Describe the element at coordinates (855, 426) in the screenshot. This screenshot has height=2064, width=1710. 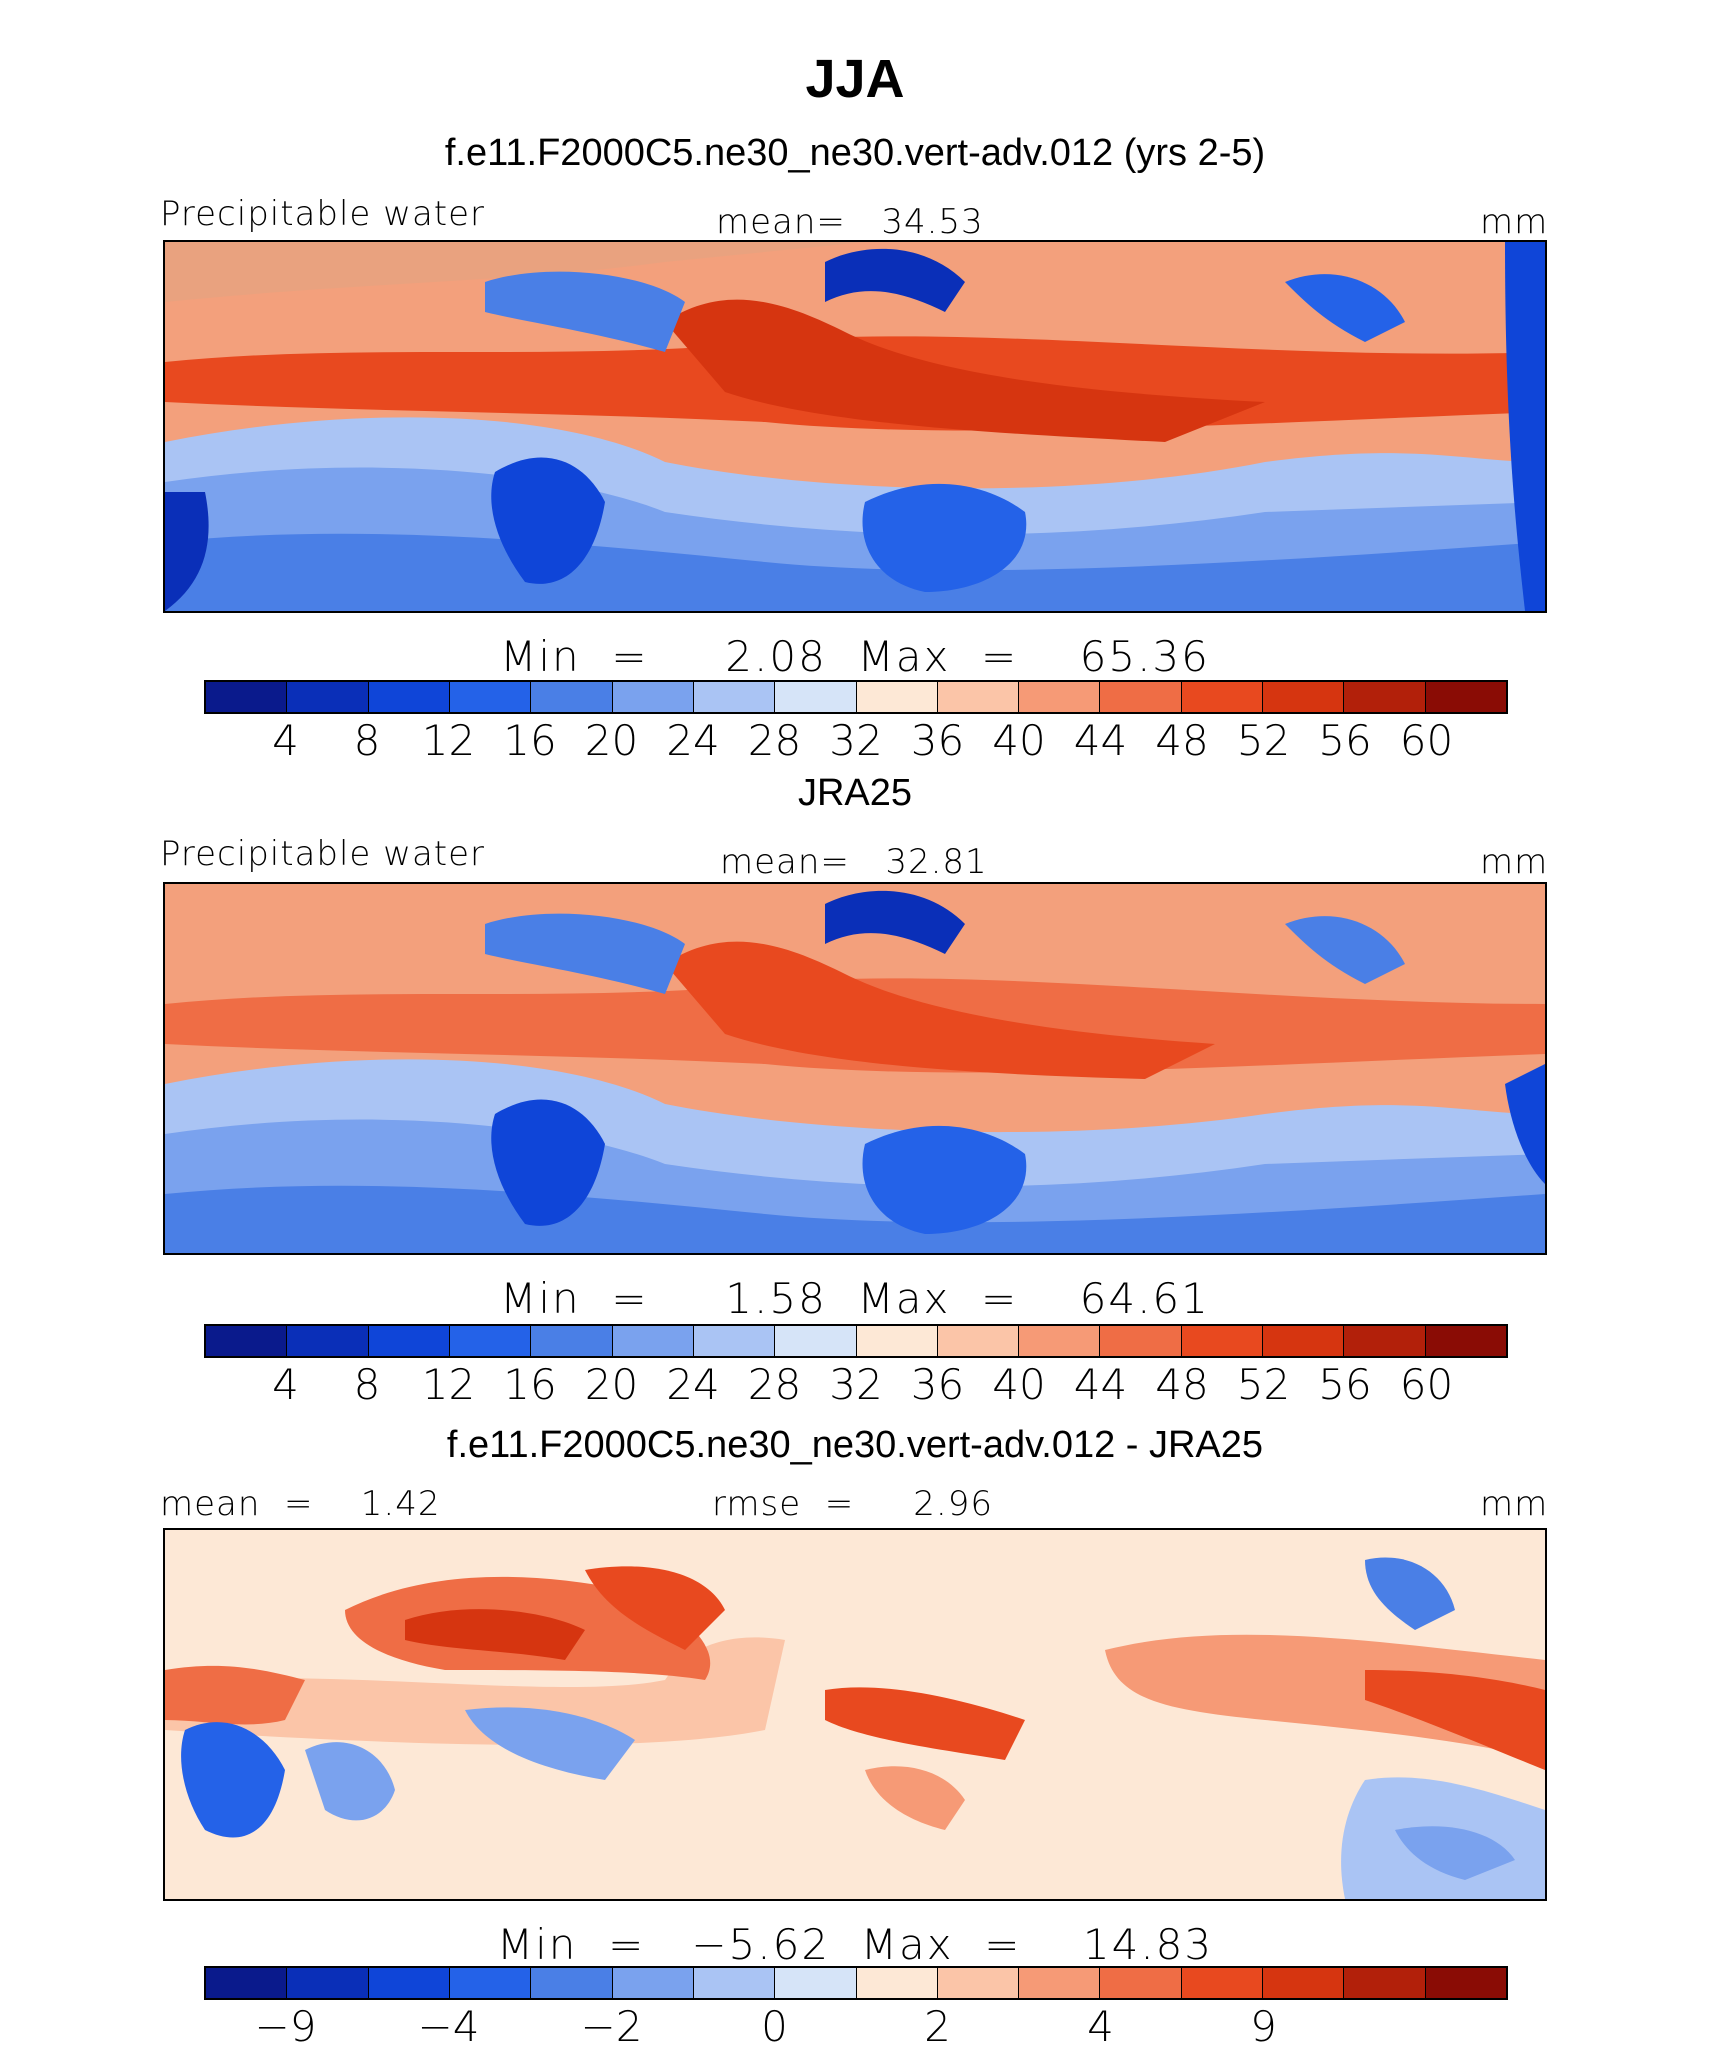
I see `panel-1-map` at that location.